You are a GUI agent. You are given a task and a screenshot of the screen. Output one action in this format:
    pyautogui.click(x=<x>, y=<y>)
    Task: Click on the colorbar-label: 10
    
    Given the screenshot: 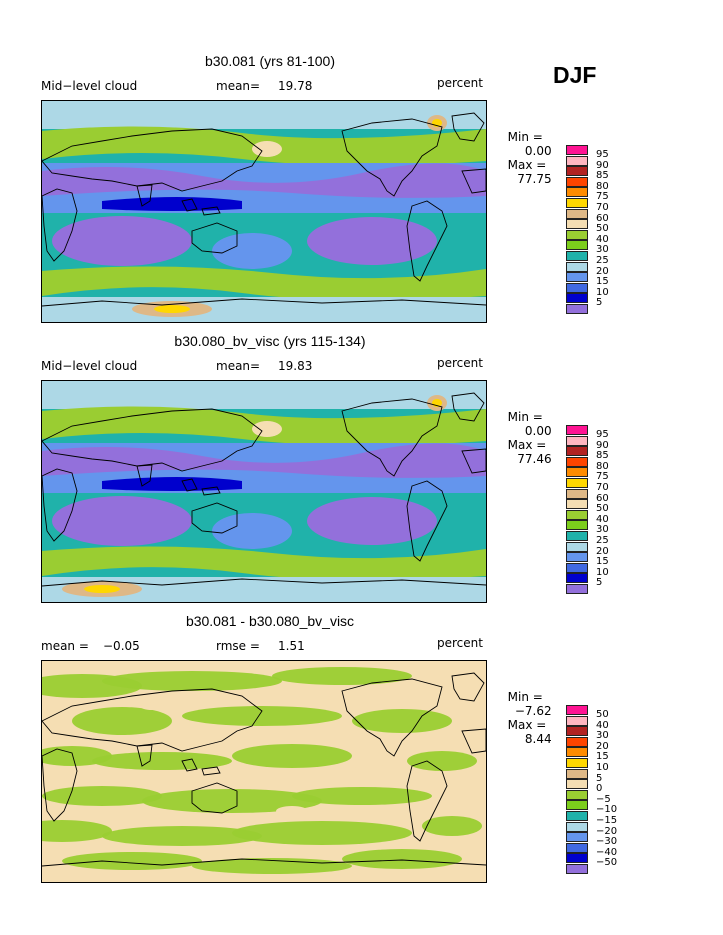 What is the action you would take?
    pyautogui.click(x=602, y=572)
    